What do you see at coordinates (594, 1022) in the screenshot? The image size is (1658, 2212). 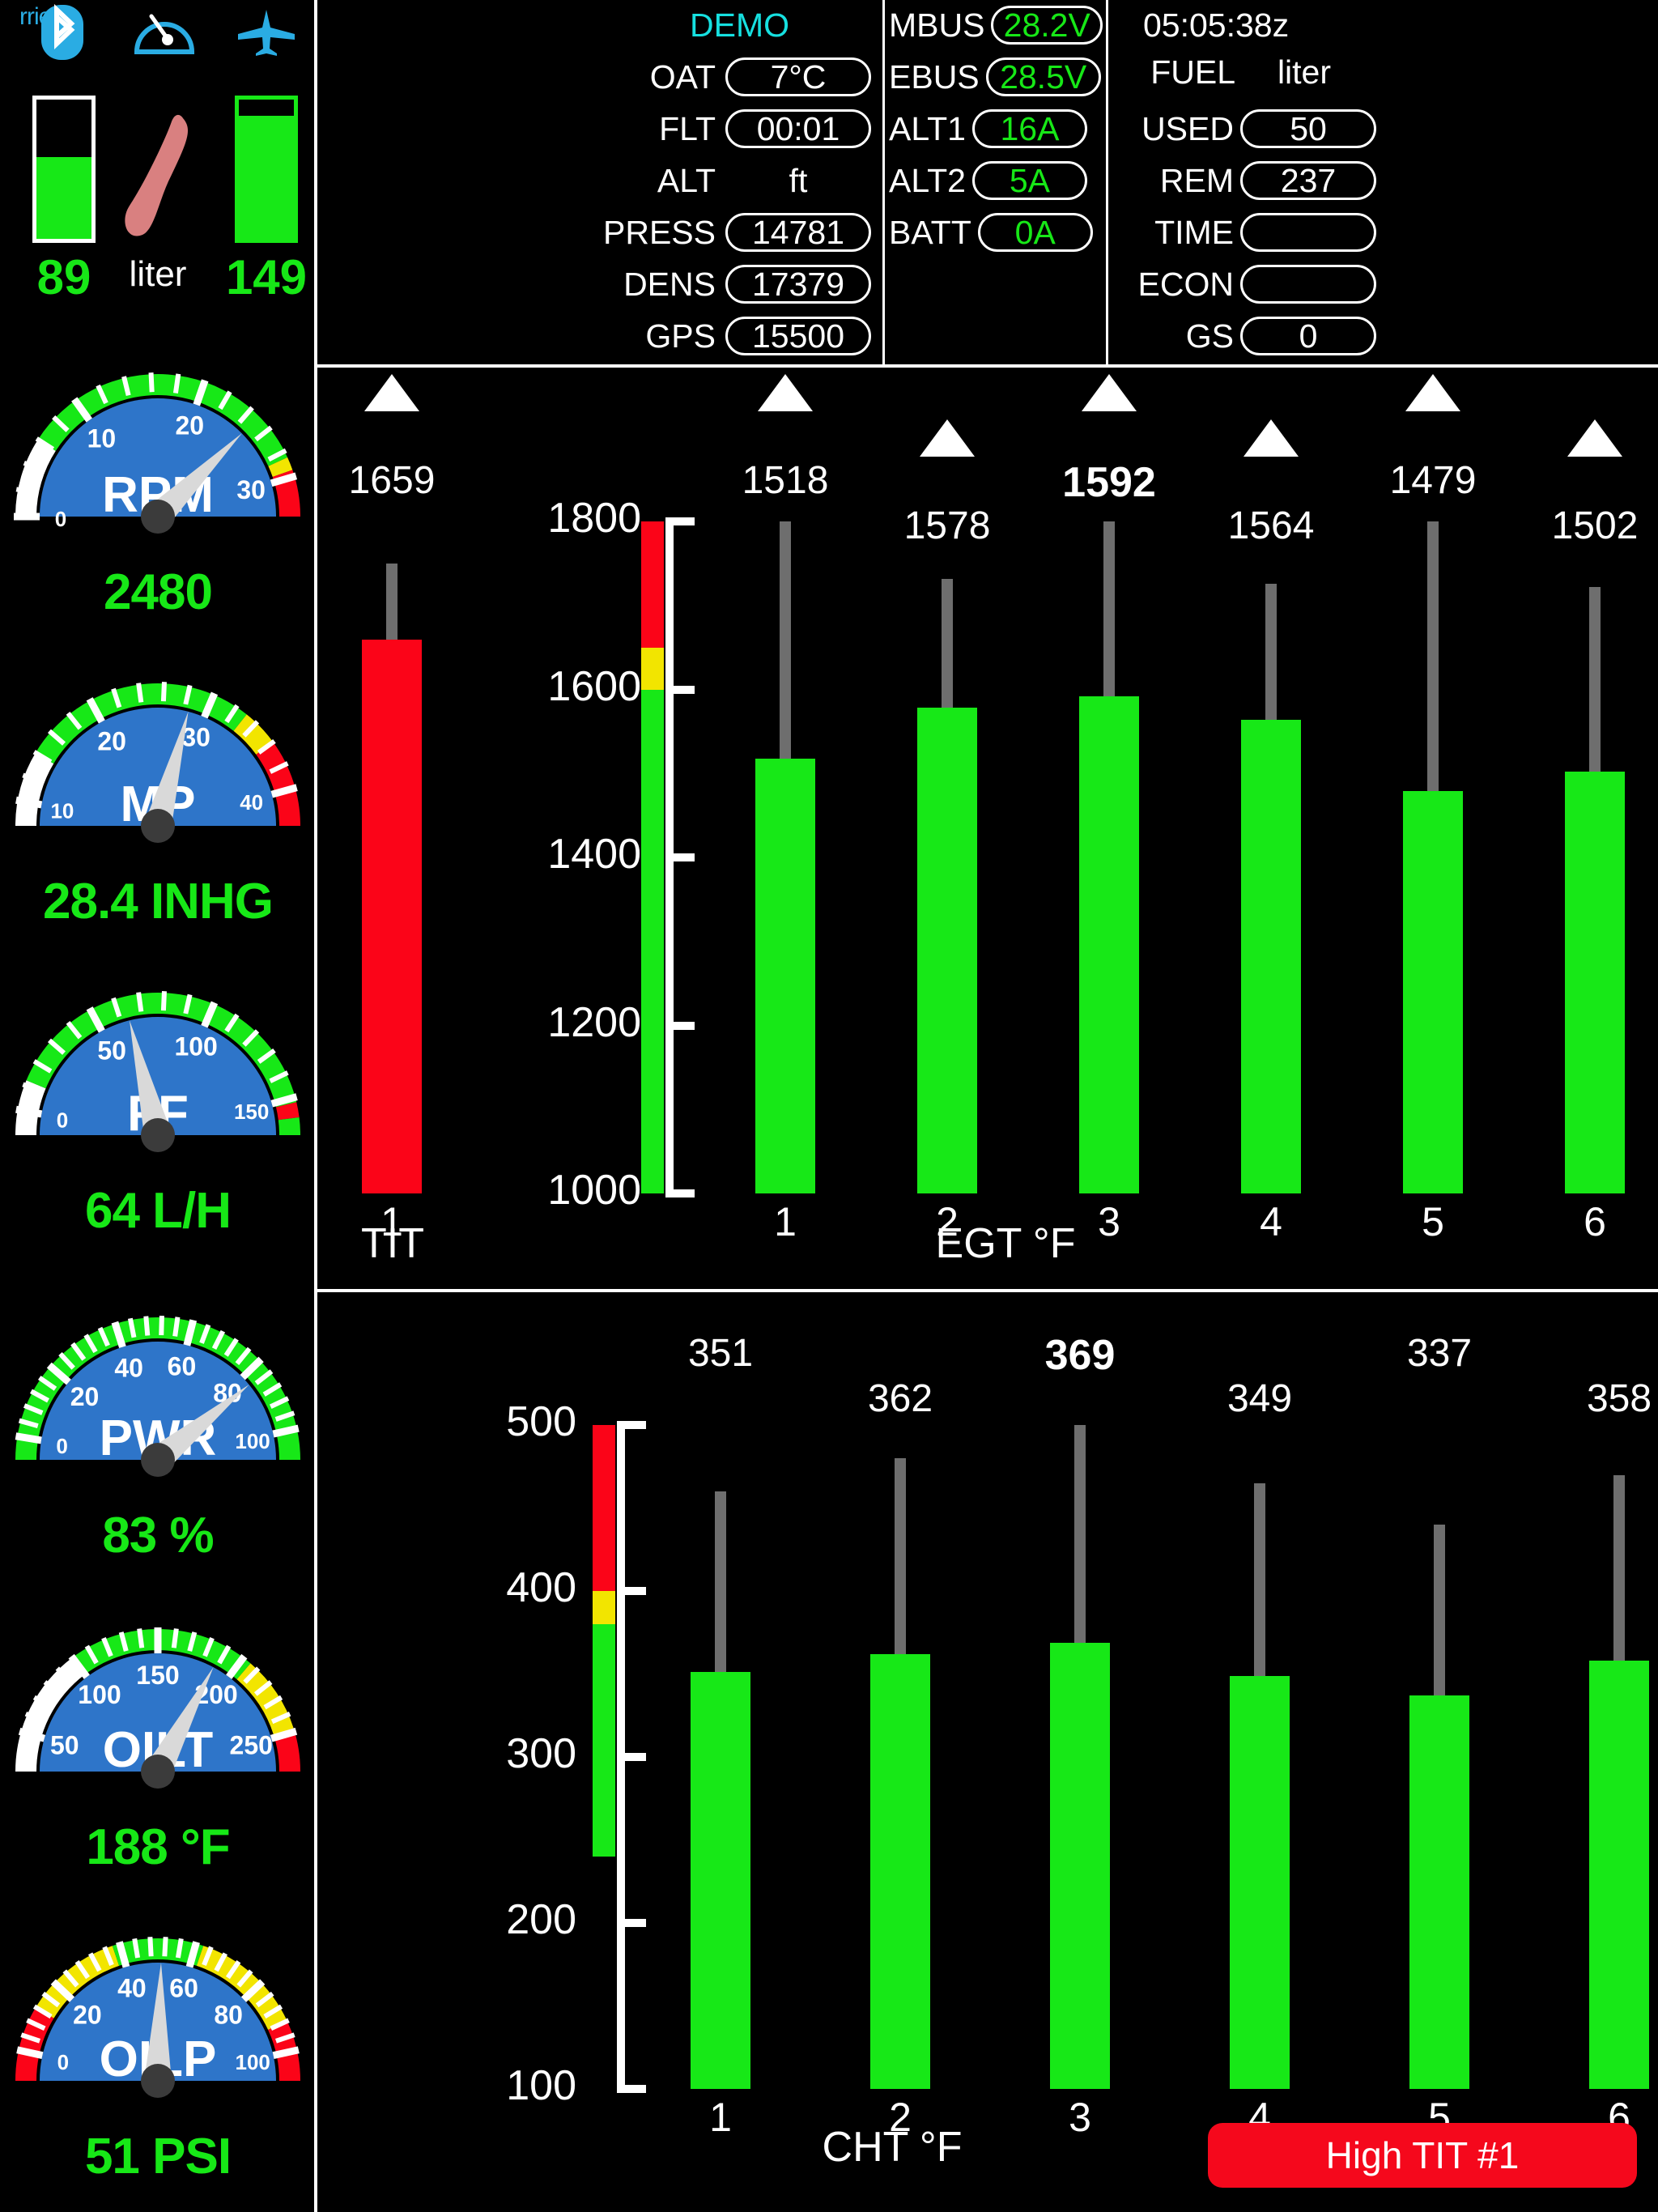 I see `ytick-egt-1200: 1200` at bounding box center [594, 1022].